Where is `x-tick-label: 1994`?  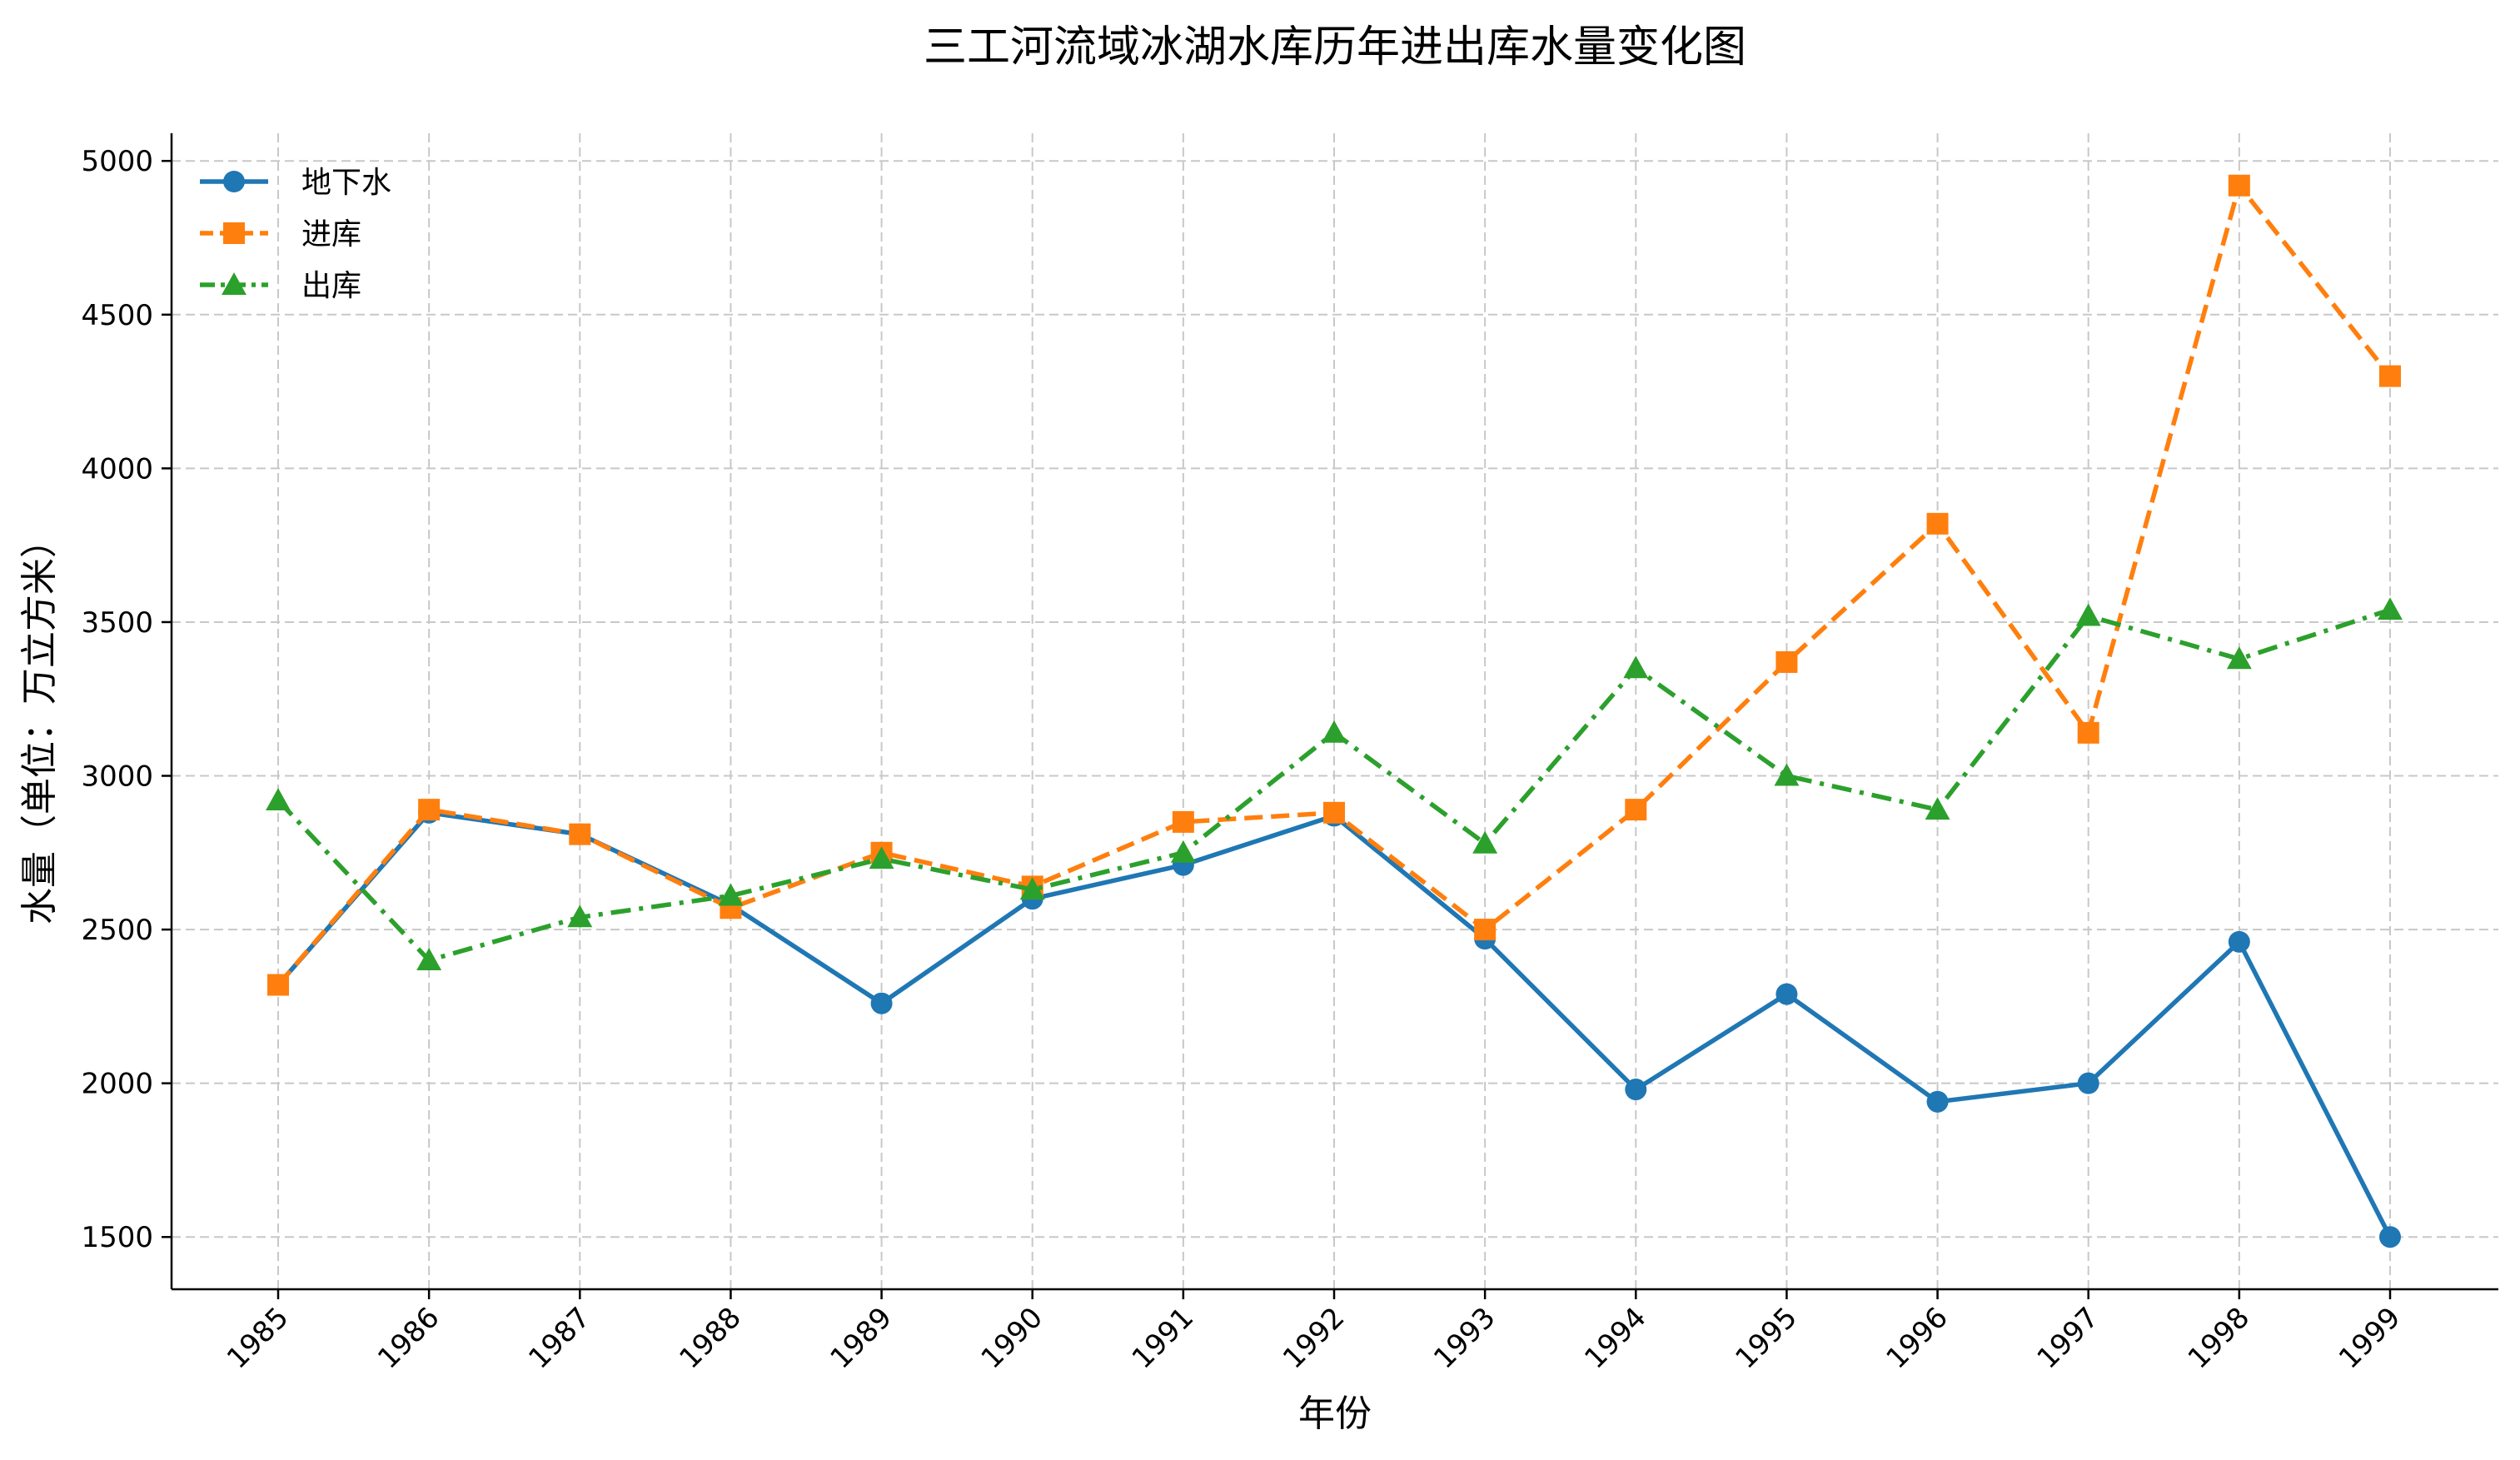
x-tick-label: 1994 is located at coordinates (1615, 1338).